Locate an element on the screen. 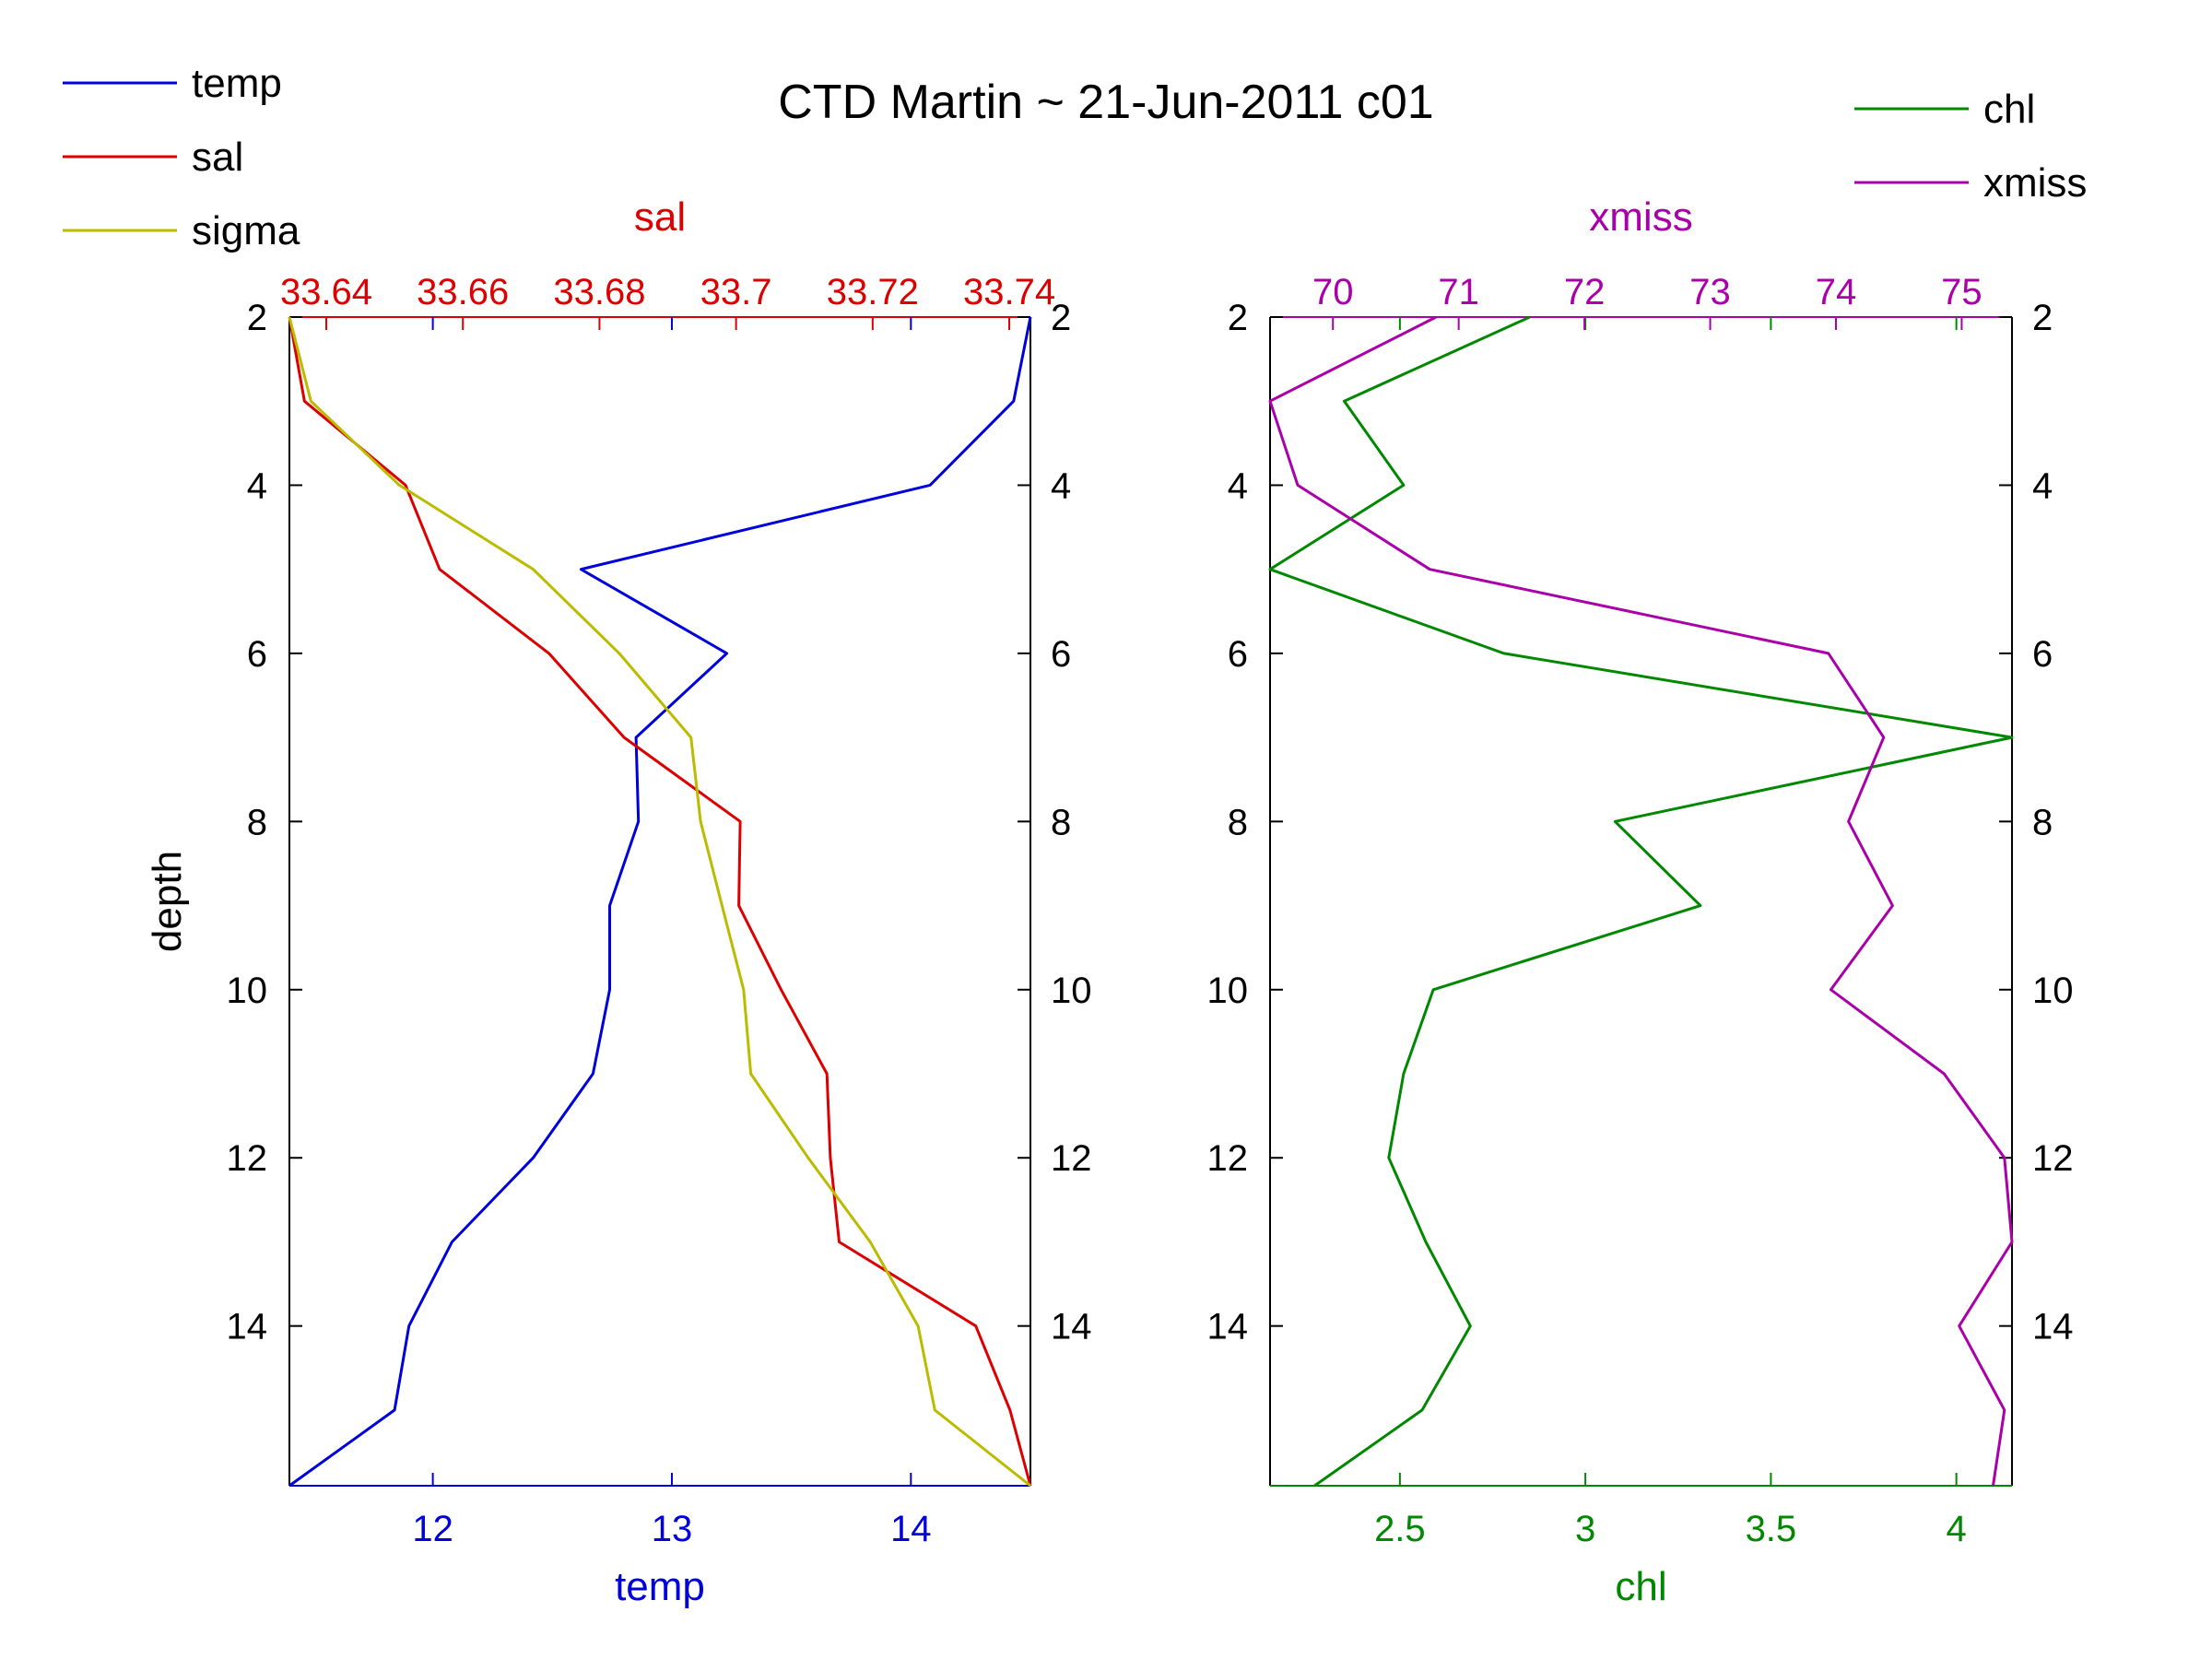 The width and height of the screenshot is (2212, 1659). legend-label-chl: chl is located at coordinates (2009, 109).